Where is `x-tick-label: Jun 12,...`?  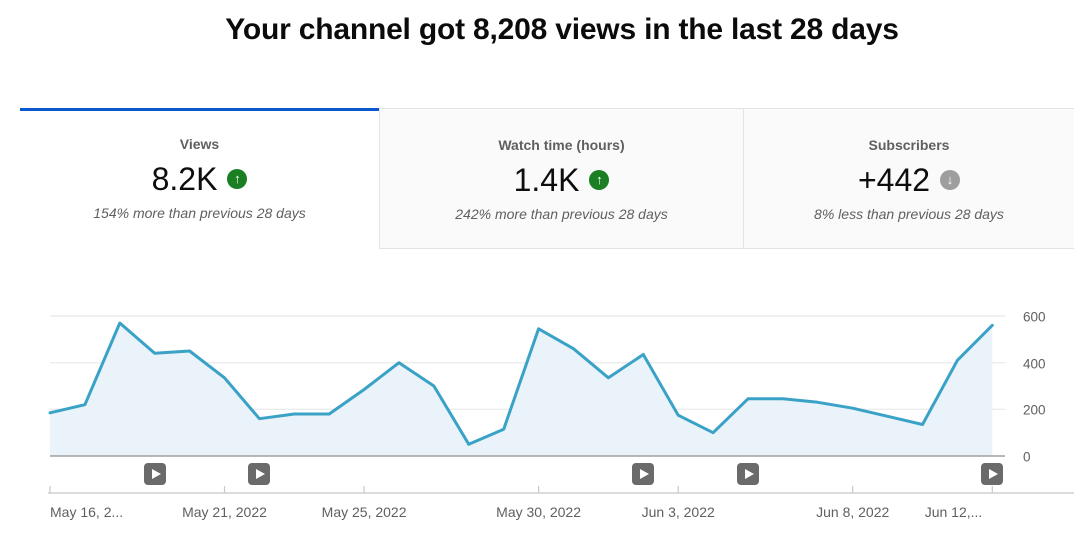
x-tick-label: Jun 12,... is located at coordinates (953, 512).